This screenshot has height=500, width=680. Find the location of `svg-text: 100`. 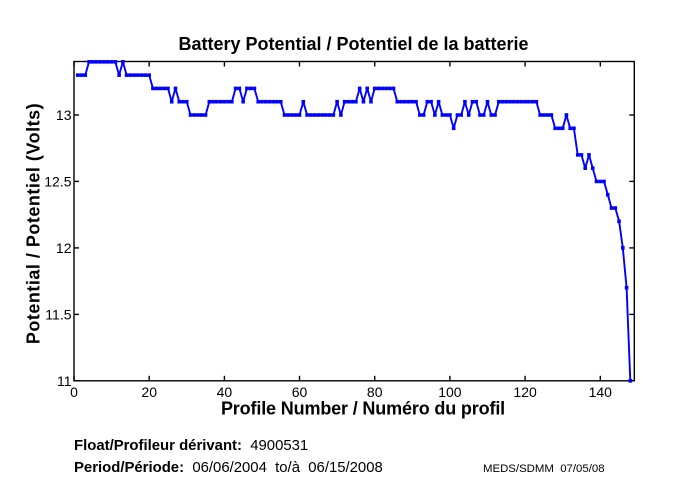

svg-text: 100 is located at coordinates (450, 392).